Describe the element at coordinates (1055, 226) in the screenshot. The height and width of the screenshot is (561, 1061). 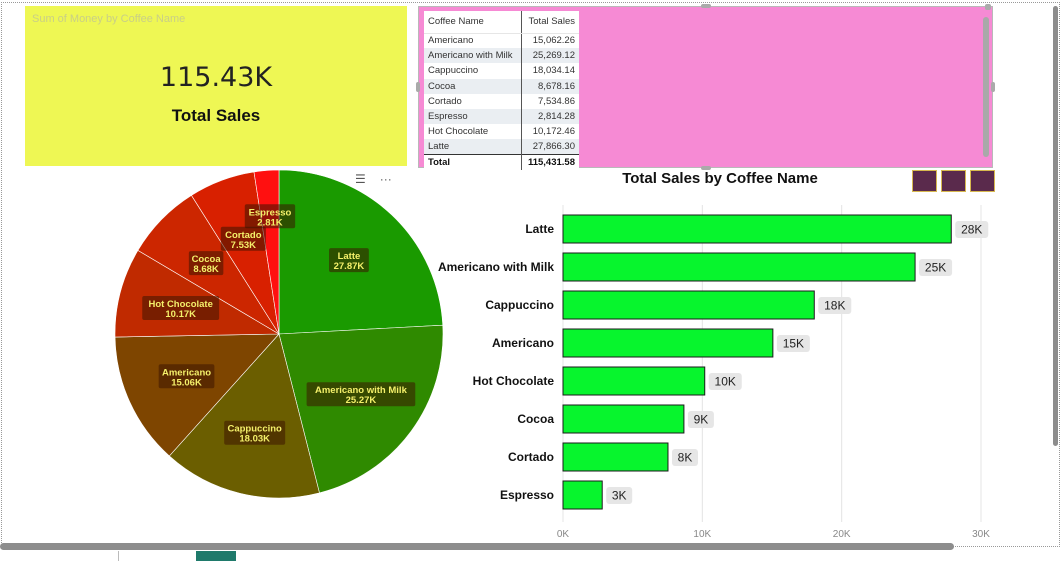
I see `vertical-scrollbar` at that location.